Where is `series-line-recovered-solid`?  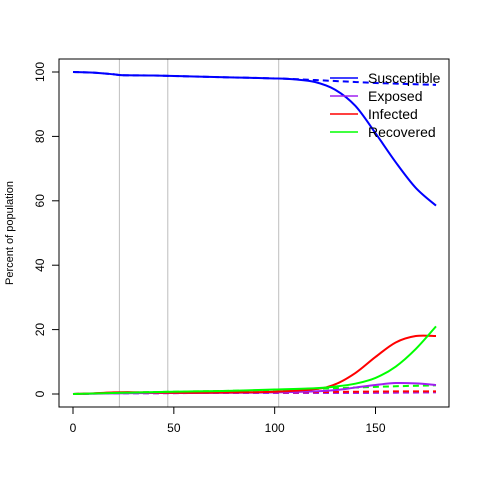 series-line-recovered-solid is located at coordinates (254, 360).